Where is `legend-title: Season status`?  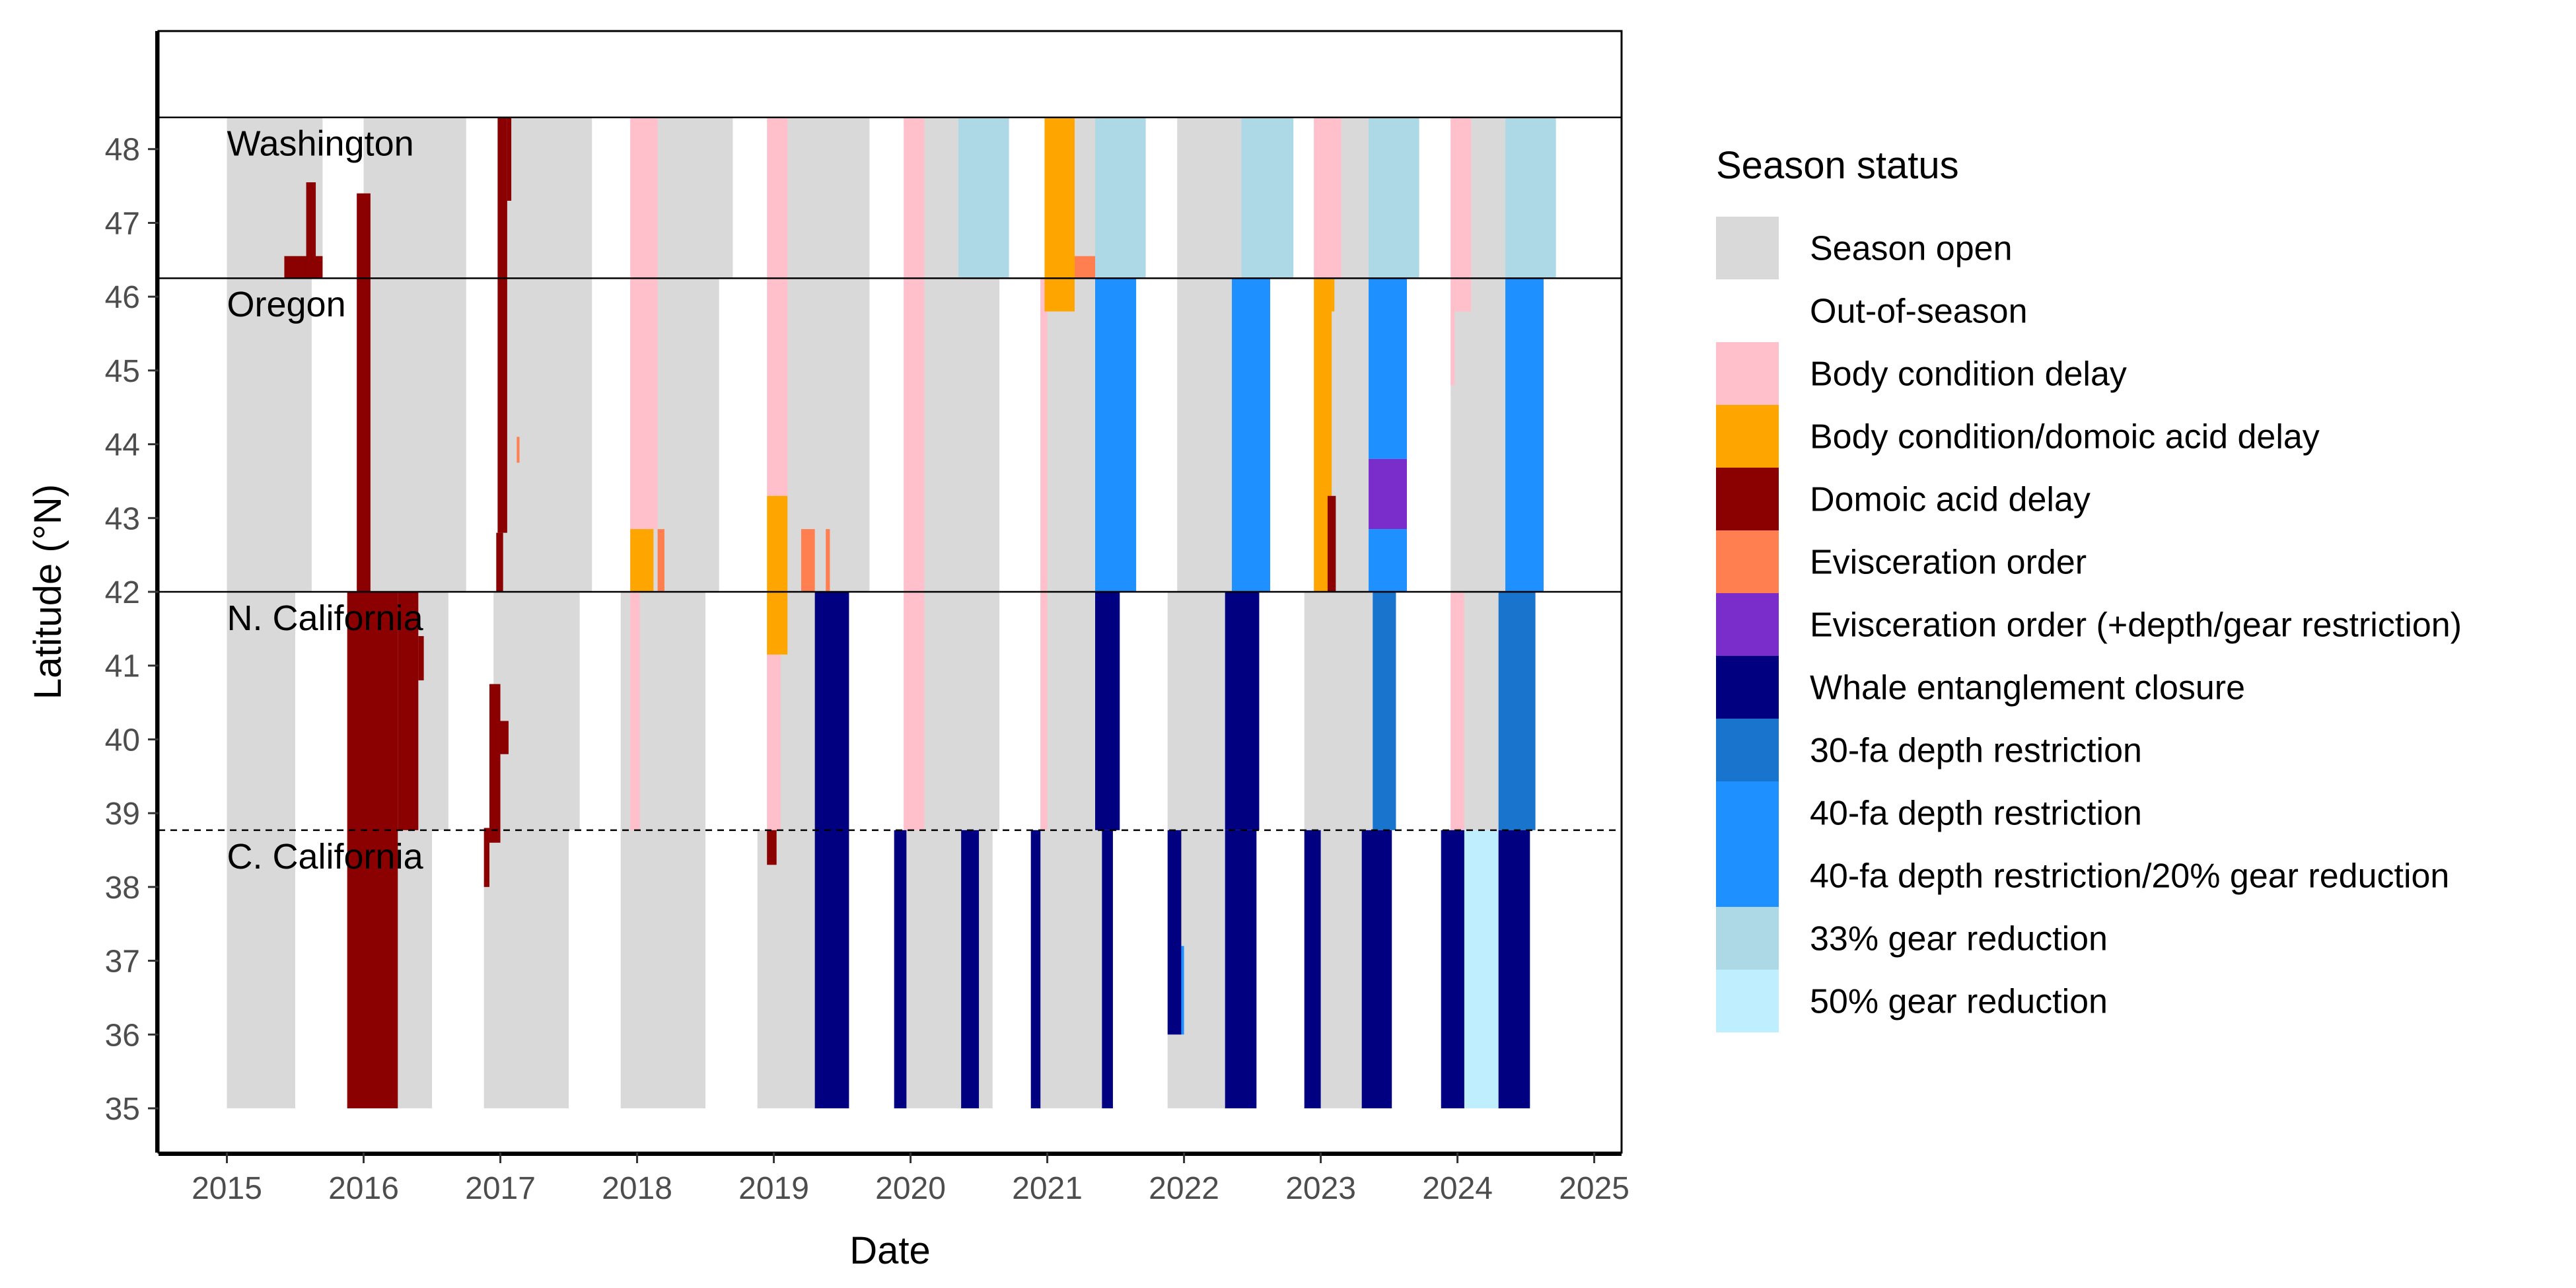 legend-title: Season status is located at coordinates (1838, 166).